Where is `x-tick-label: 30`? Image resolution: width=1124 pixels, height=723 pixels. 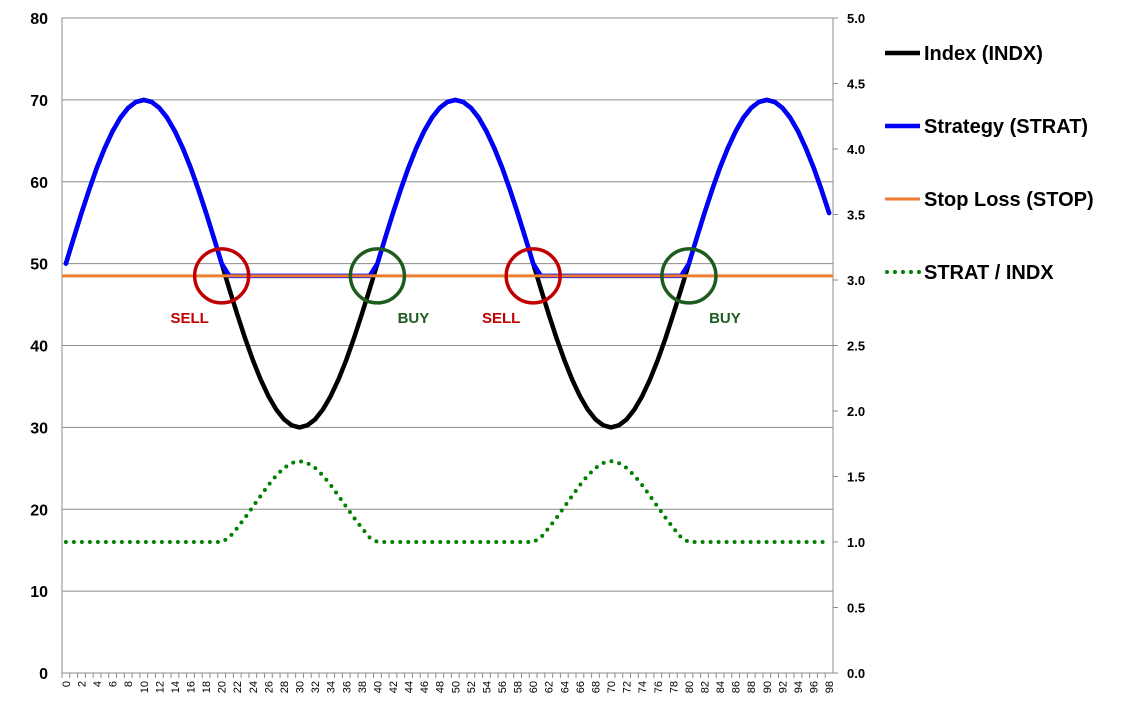
x-tick-label: 30 is located at coordinates (301, 687).